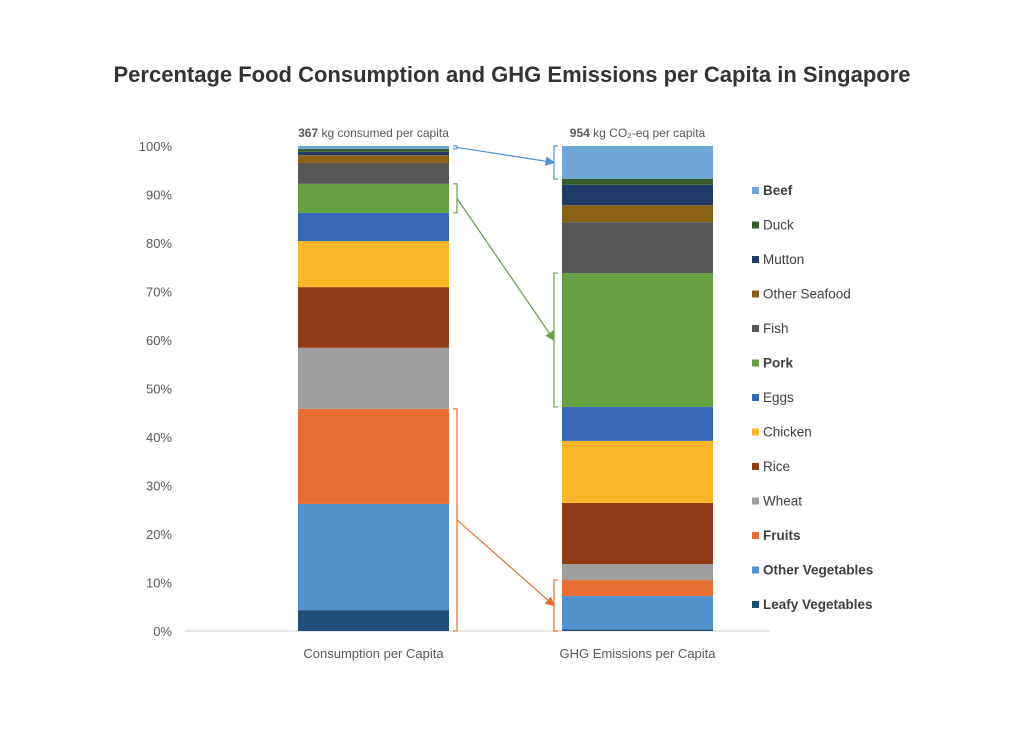 This screenshot has height=729, width=1024. Describe the element at coordinates (159, 195) in the screenshot. I see `y-tick-label: 90%` at that location.